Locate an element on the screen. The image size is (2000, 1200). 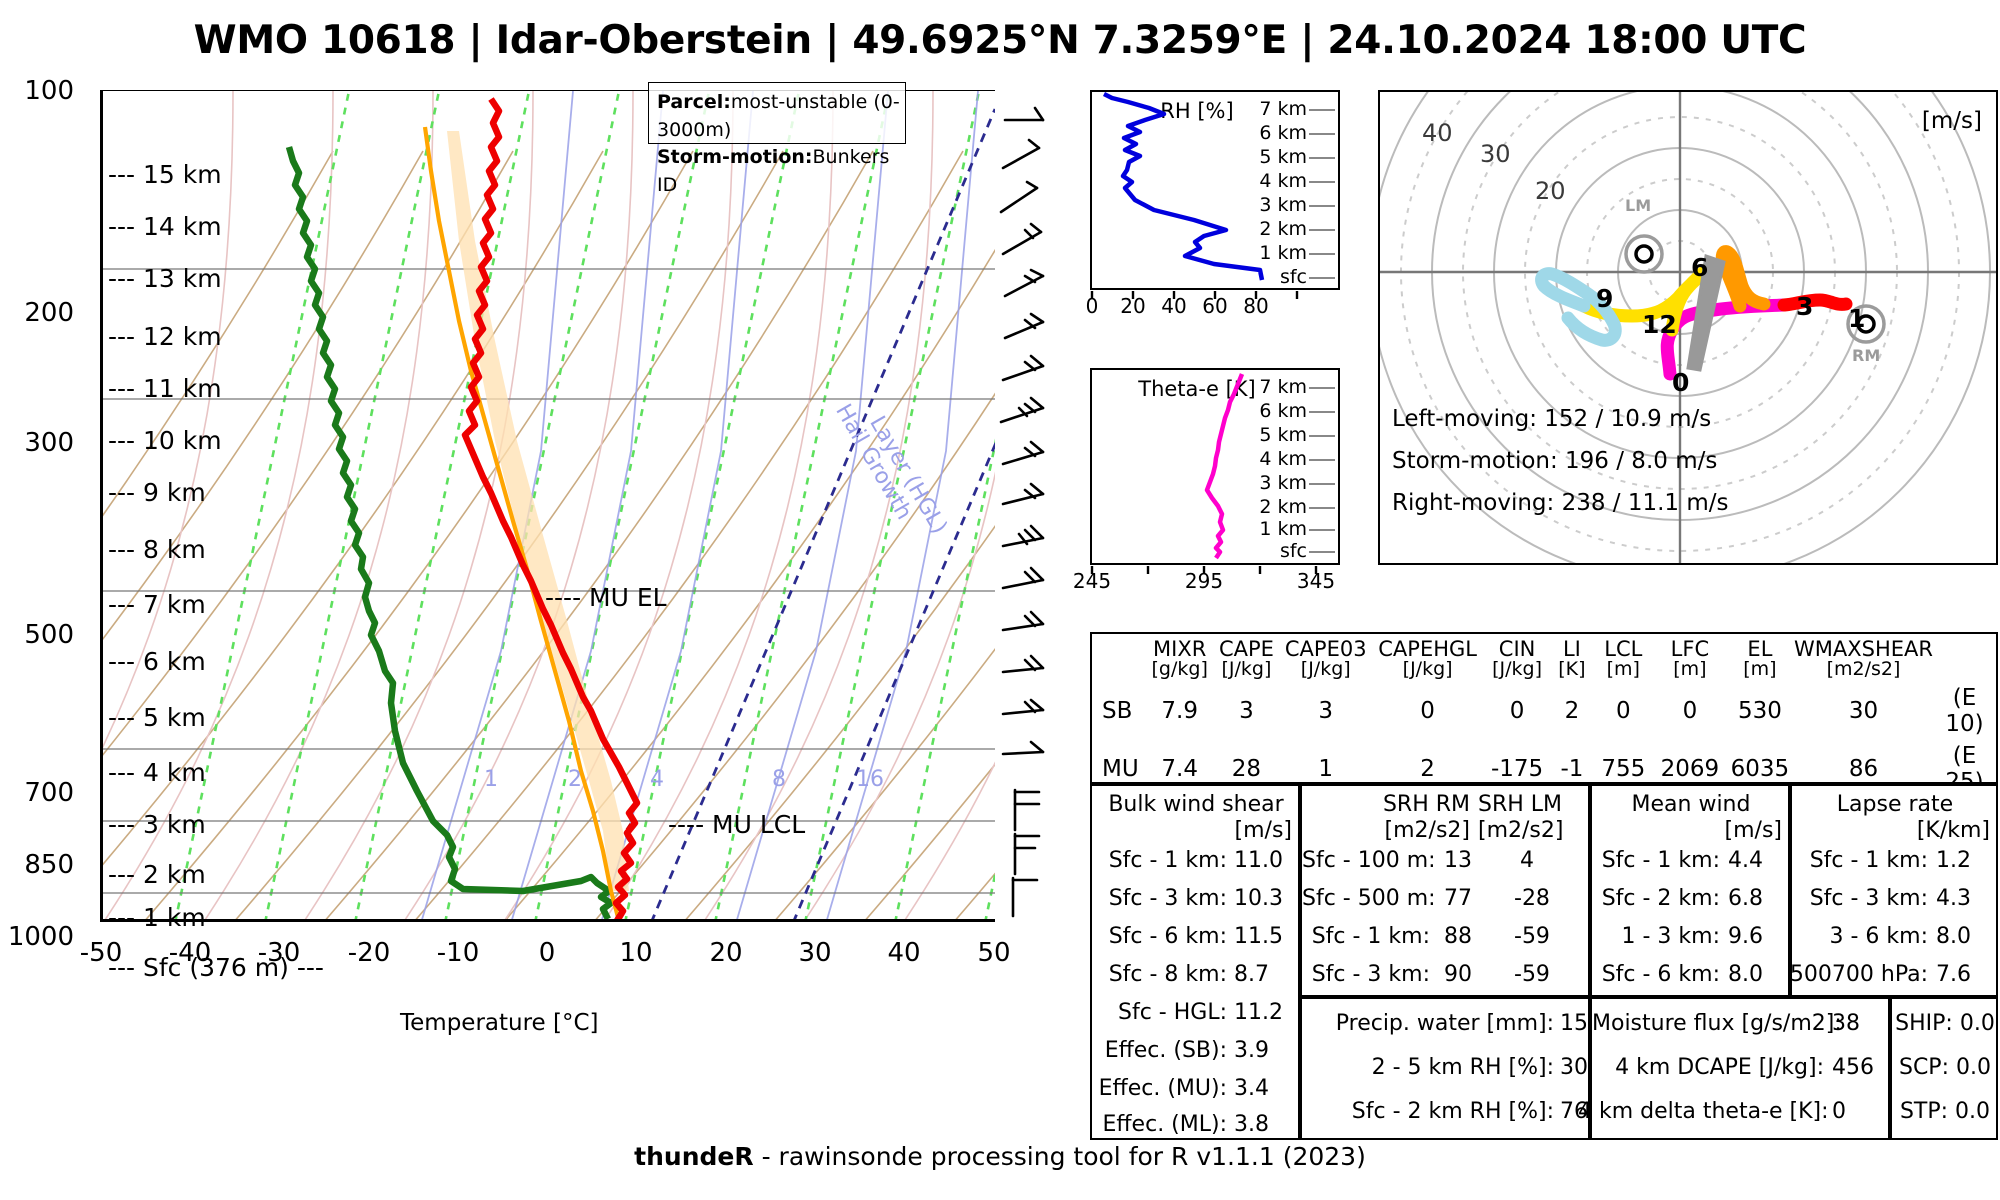
meanwind-unit: [m/s] is located at coordinates (1753, 830).